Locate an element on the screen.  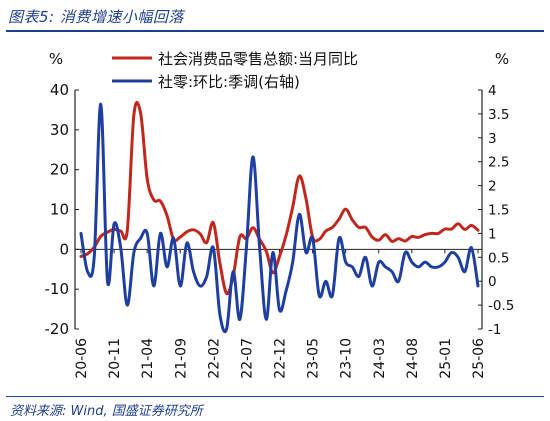
right-tick-label: 4 is located at coordinates (492, 91).